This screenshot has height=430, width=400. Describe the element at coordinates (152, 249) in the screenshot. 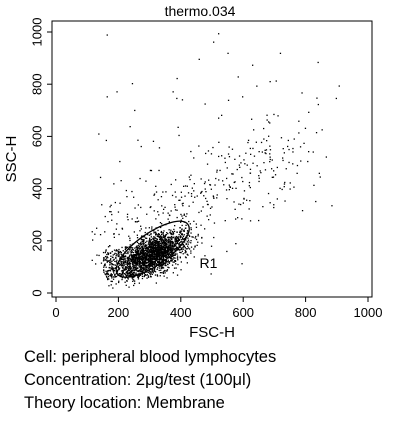

I see `gate-r1-ellipse` at that location.